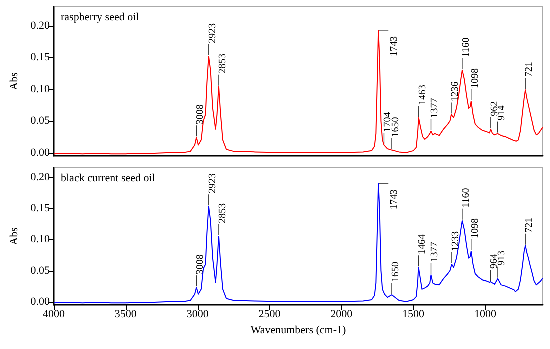 This screenshot has width=550, height=349. What do you see at coordinates (126, 314) in the screenshot?
I see `x-tick-label: 3500` at bounding box center [126, 314].